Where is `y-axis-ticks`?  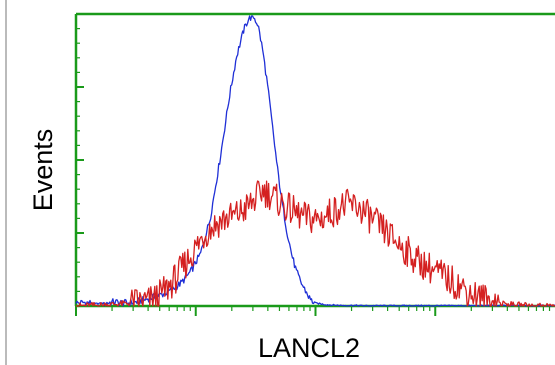 y-axis-ticks is located at coordinates (80, 160).